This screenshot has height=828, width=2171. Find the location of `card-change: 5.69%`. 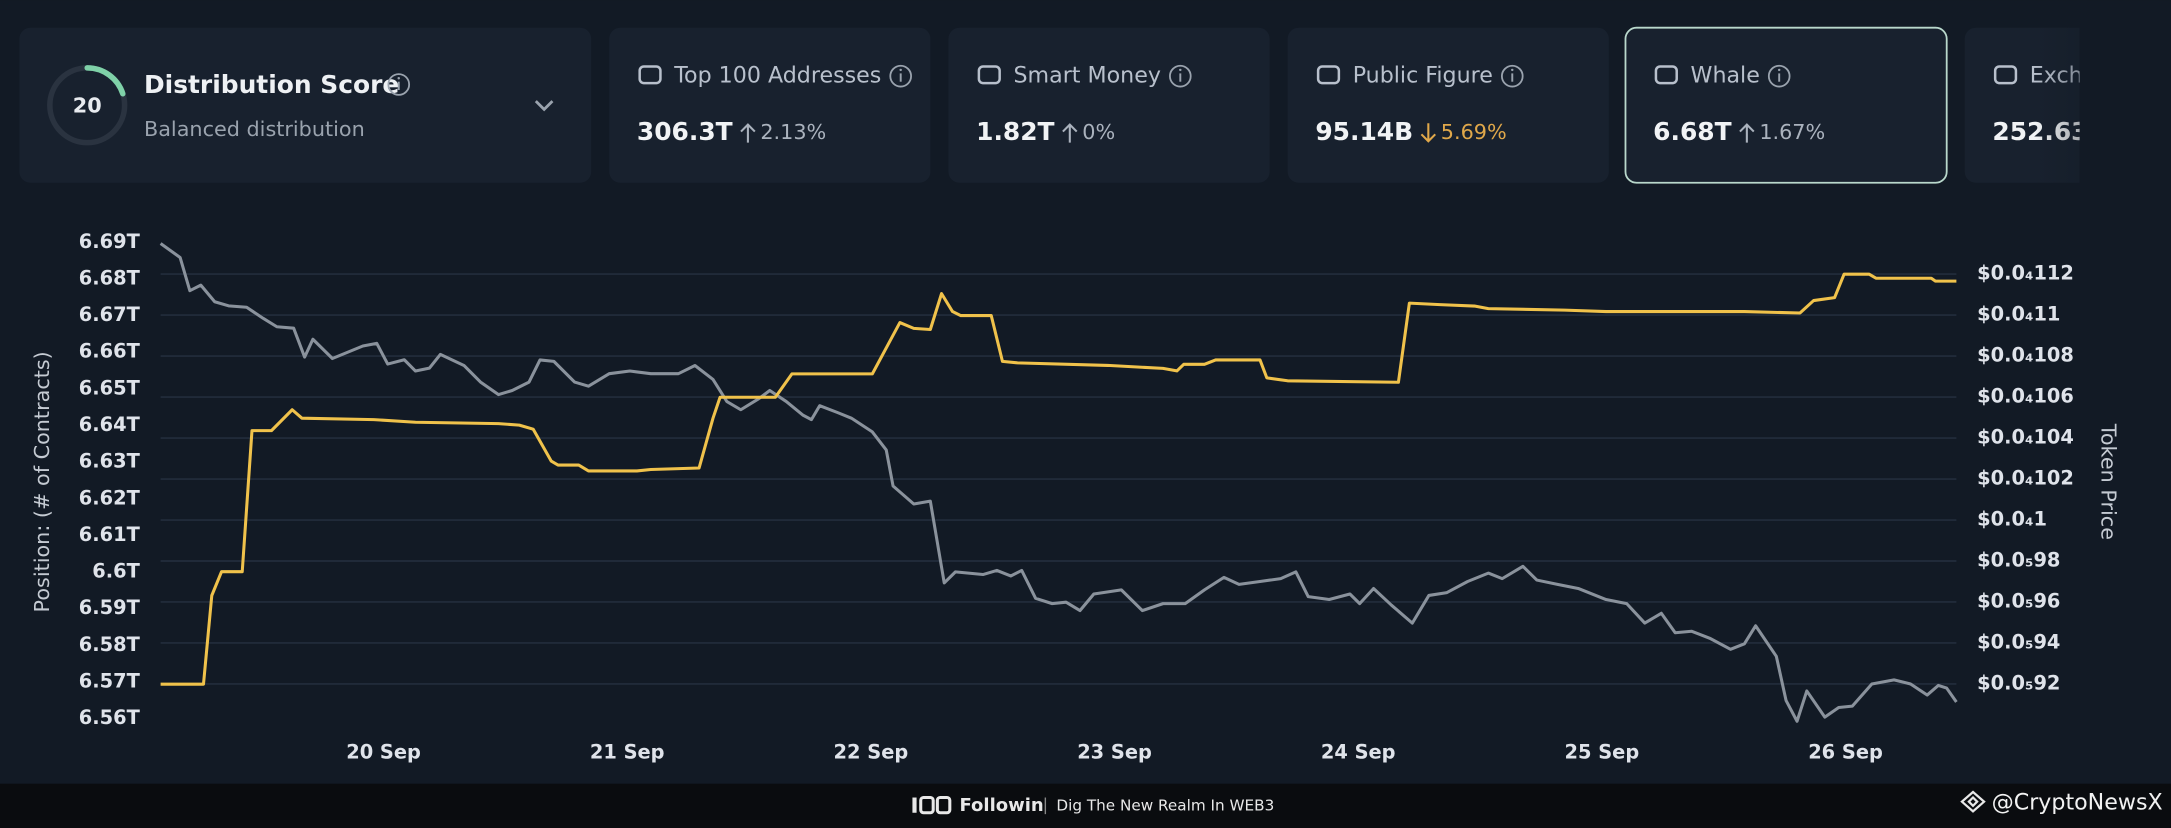

card-change: 5.69% is located at coordinates (1474, 132).